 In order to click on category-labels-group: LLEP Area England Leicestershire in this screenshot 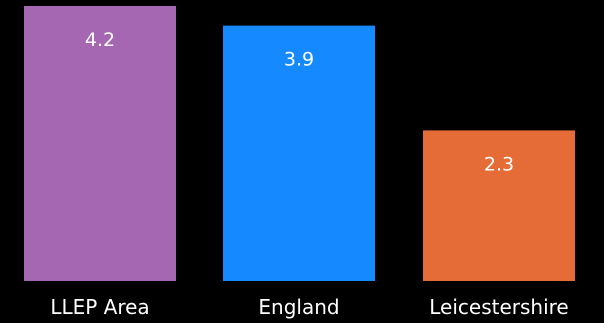, I will do `click(309, 307)`.